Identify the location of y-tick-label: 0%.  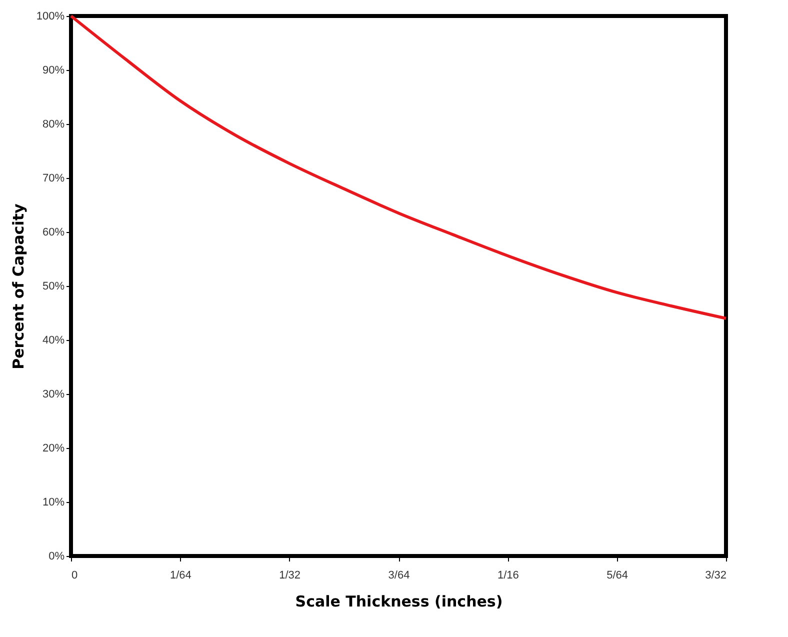
(56, 556).